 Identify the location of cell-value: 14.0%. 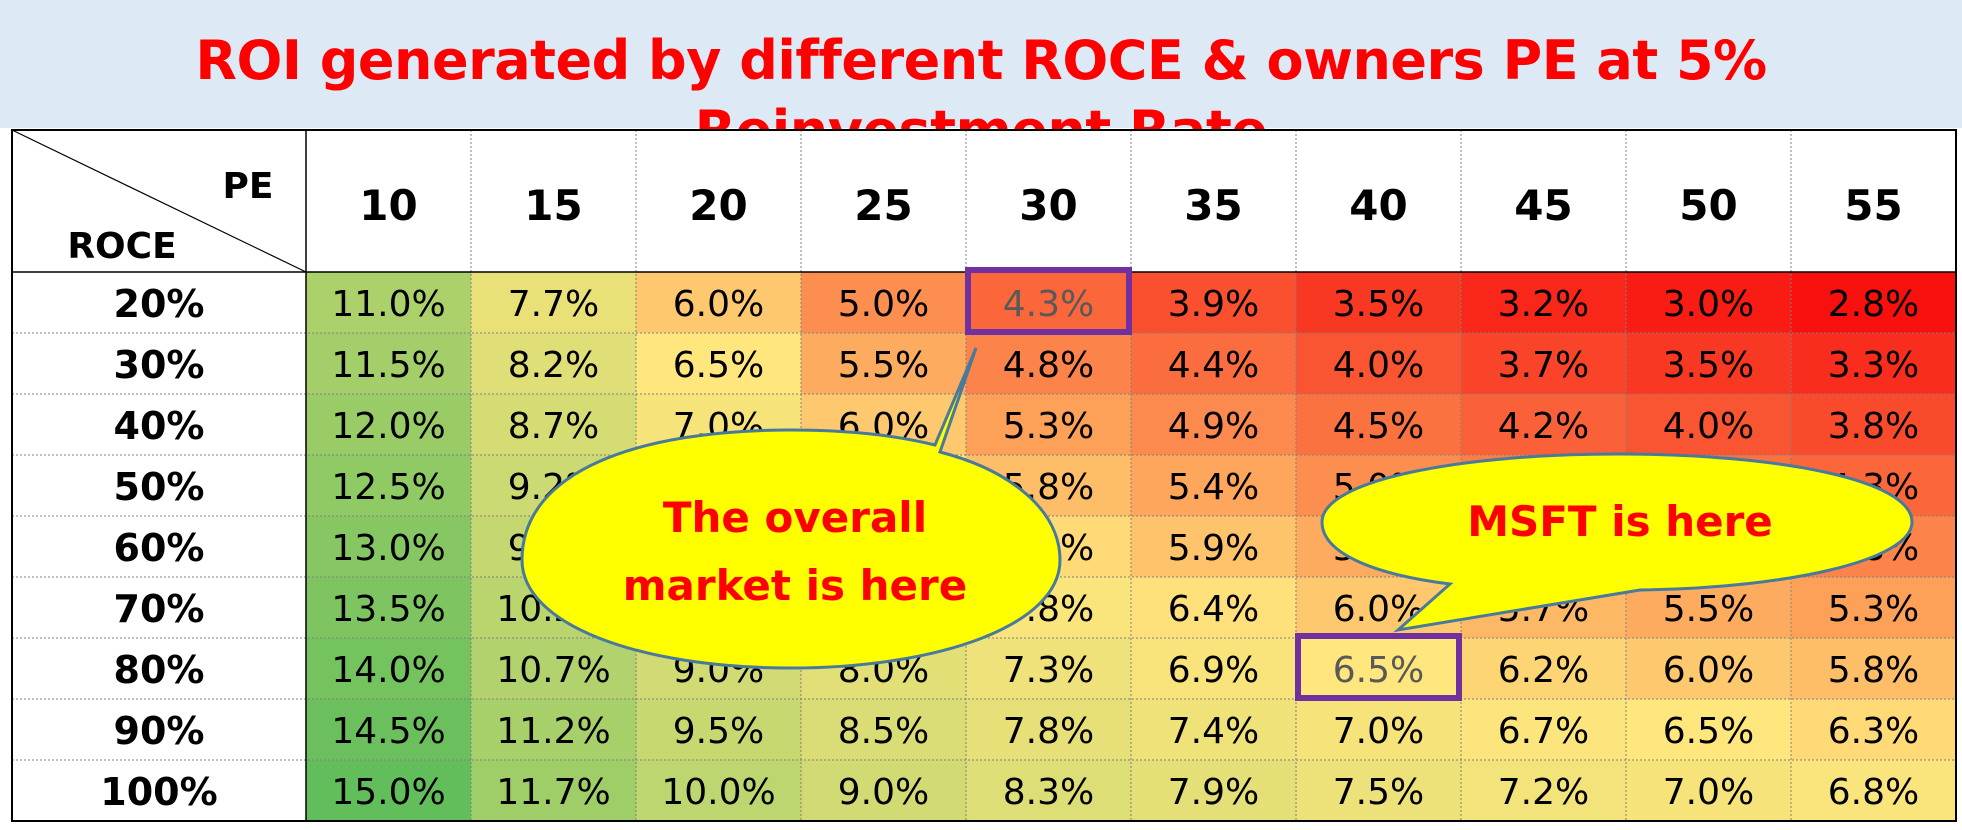
(388, 670).